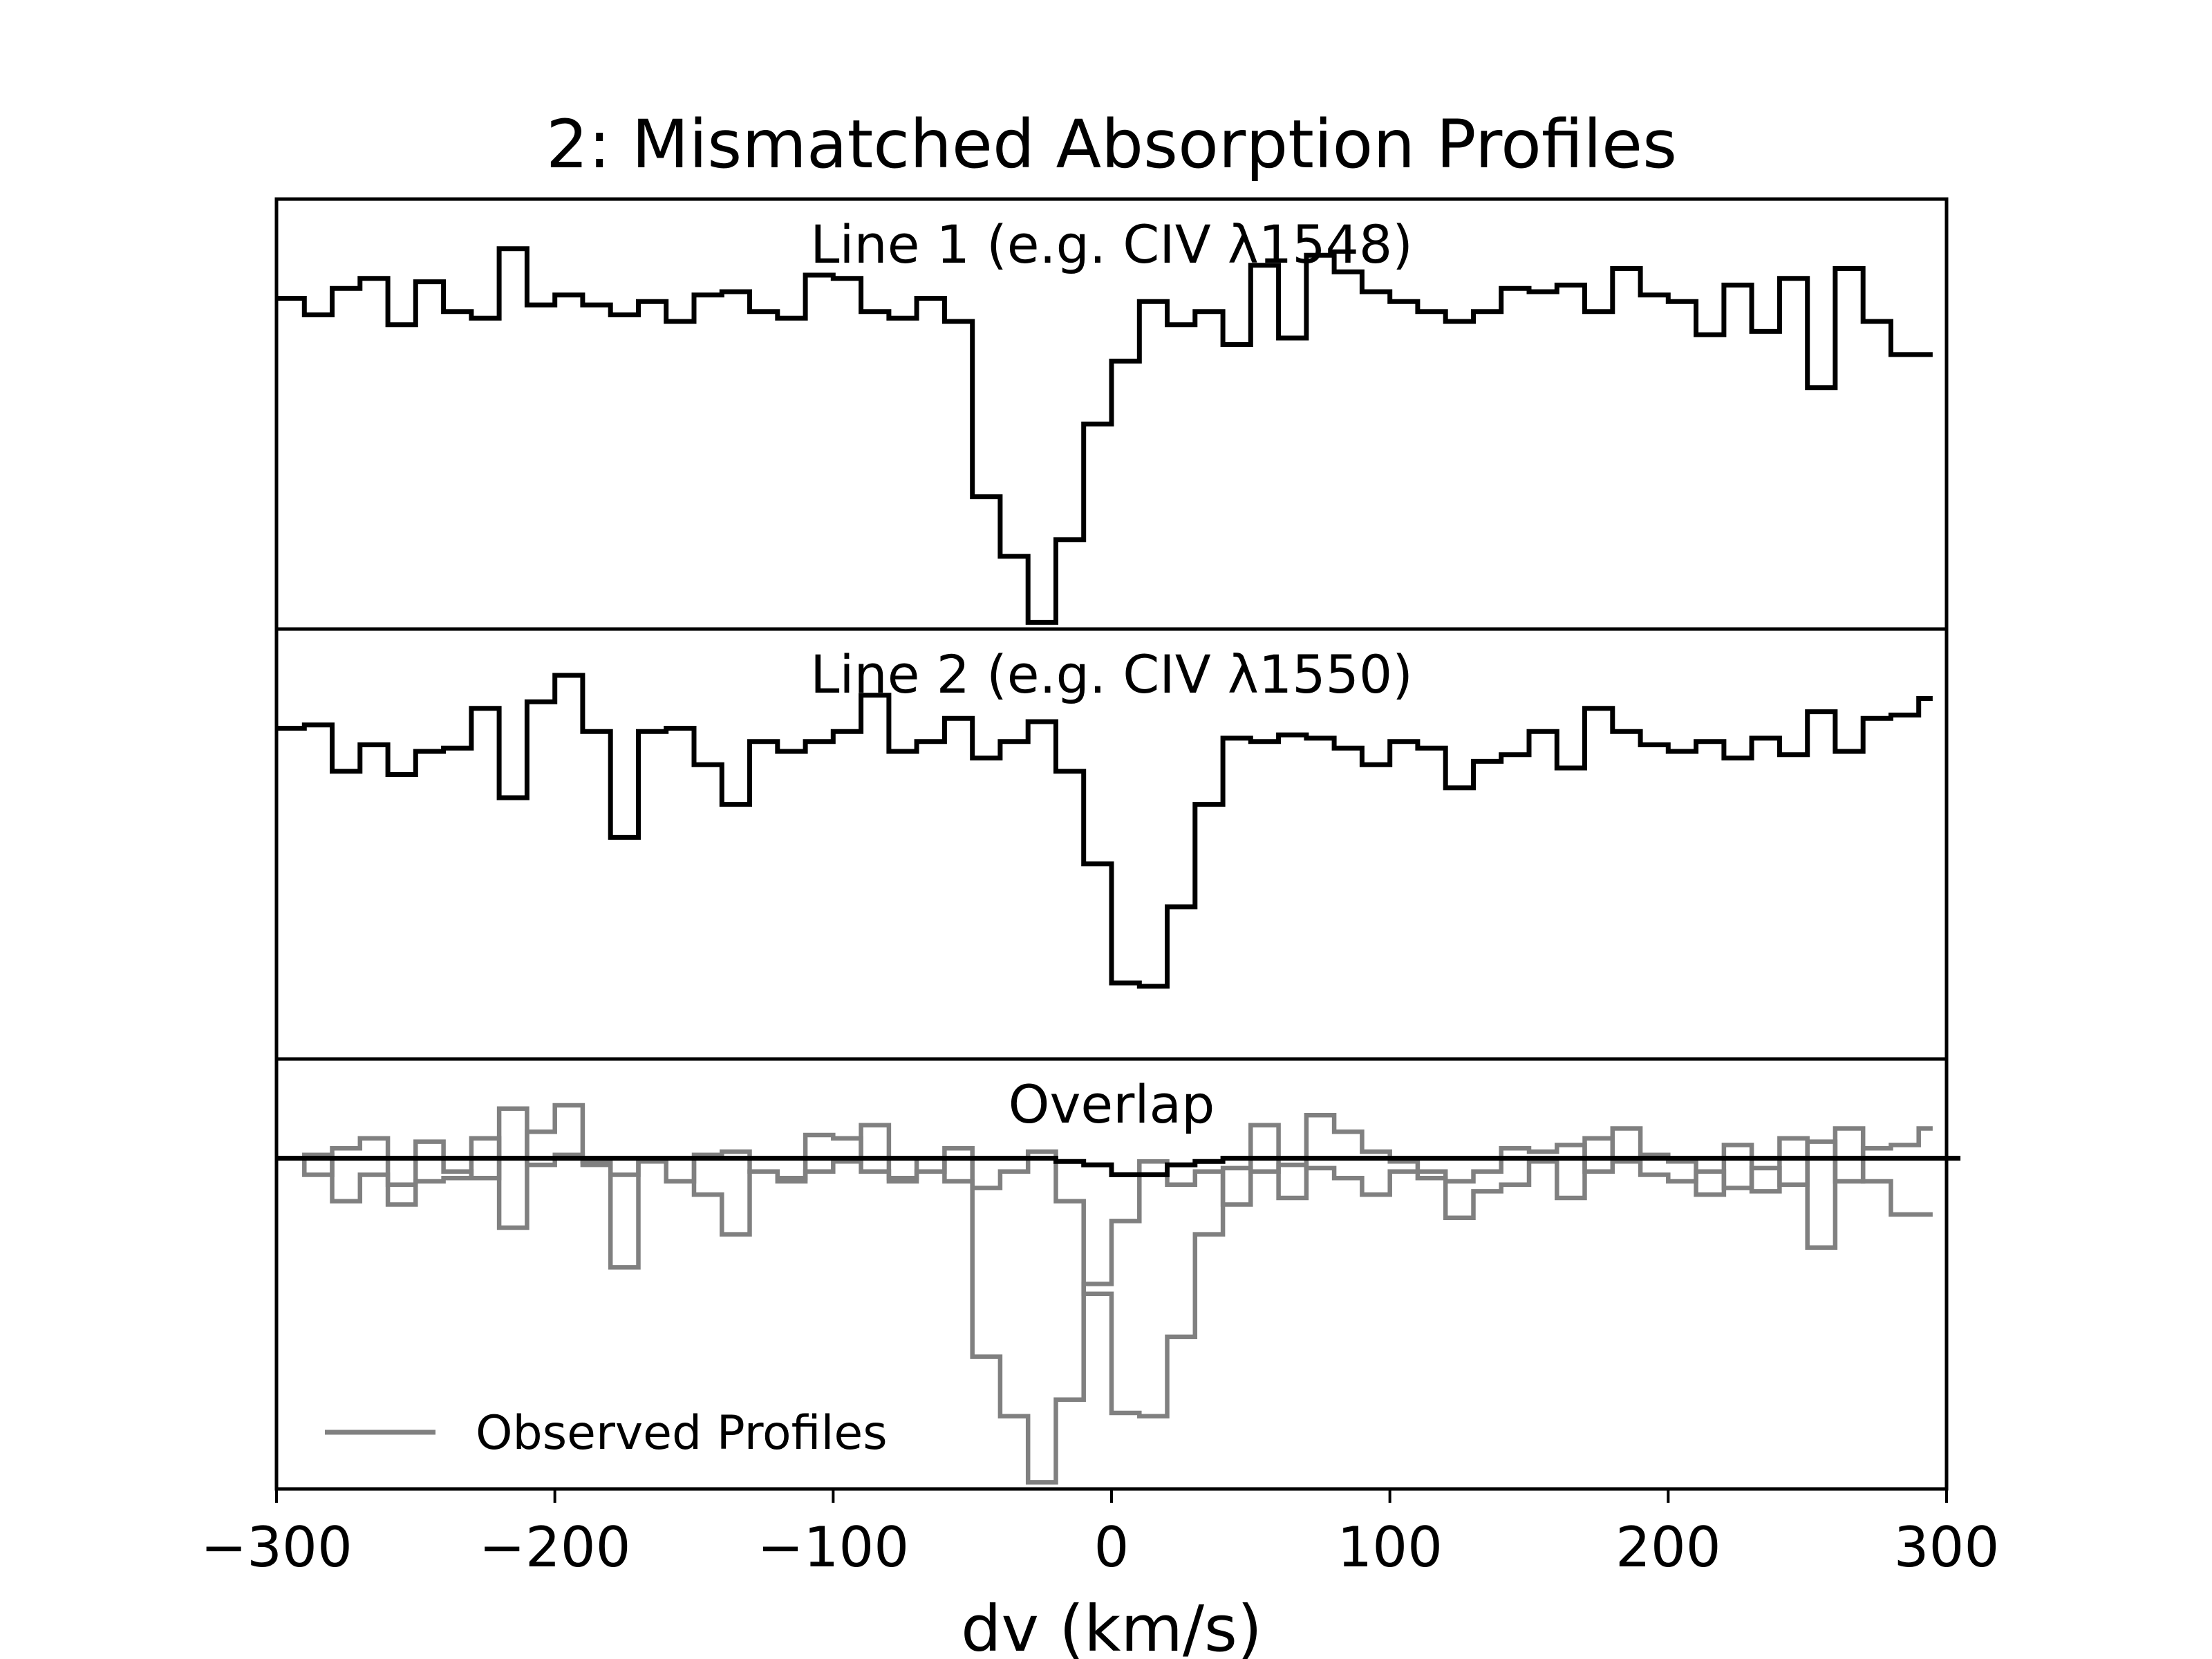  What do you see at coordinates (682, 1433) in the screenshot?
I see `legend-label: Observed Profiles` at bounding box center [682, 1433].